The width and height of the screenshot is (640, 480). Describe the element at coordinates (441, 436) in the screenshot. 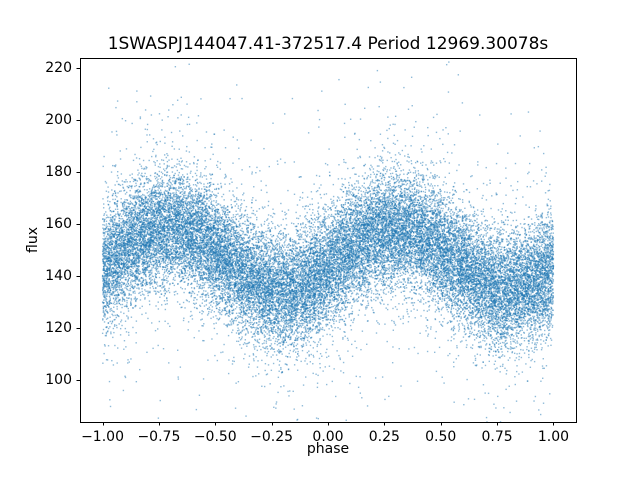

I see `x-tick-label: 0.50` at that location.